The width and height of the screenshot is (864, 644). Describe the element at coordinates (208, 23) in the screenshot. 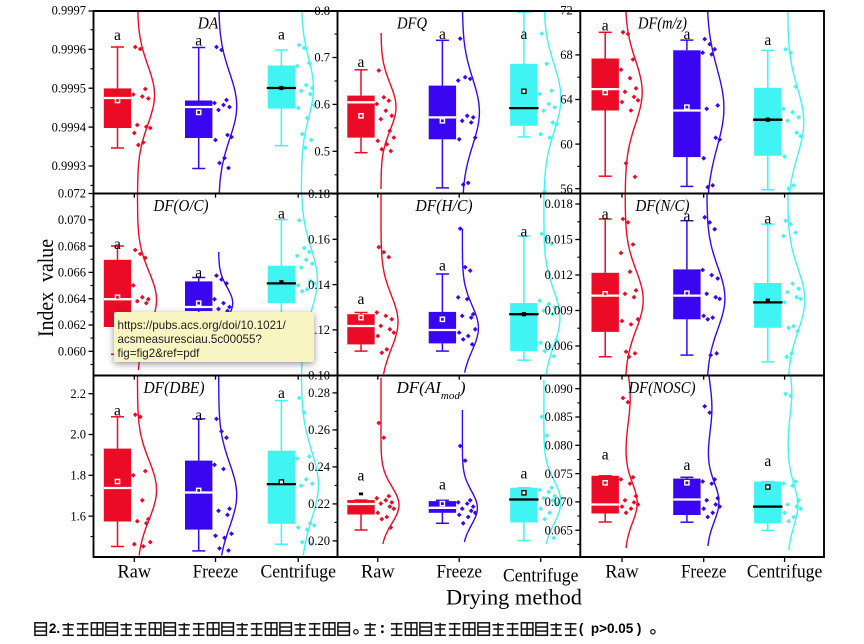

I see `svg-text: DA` at that location.